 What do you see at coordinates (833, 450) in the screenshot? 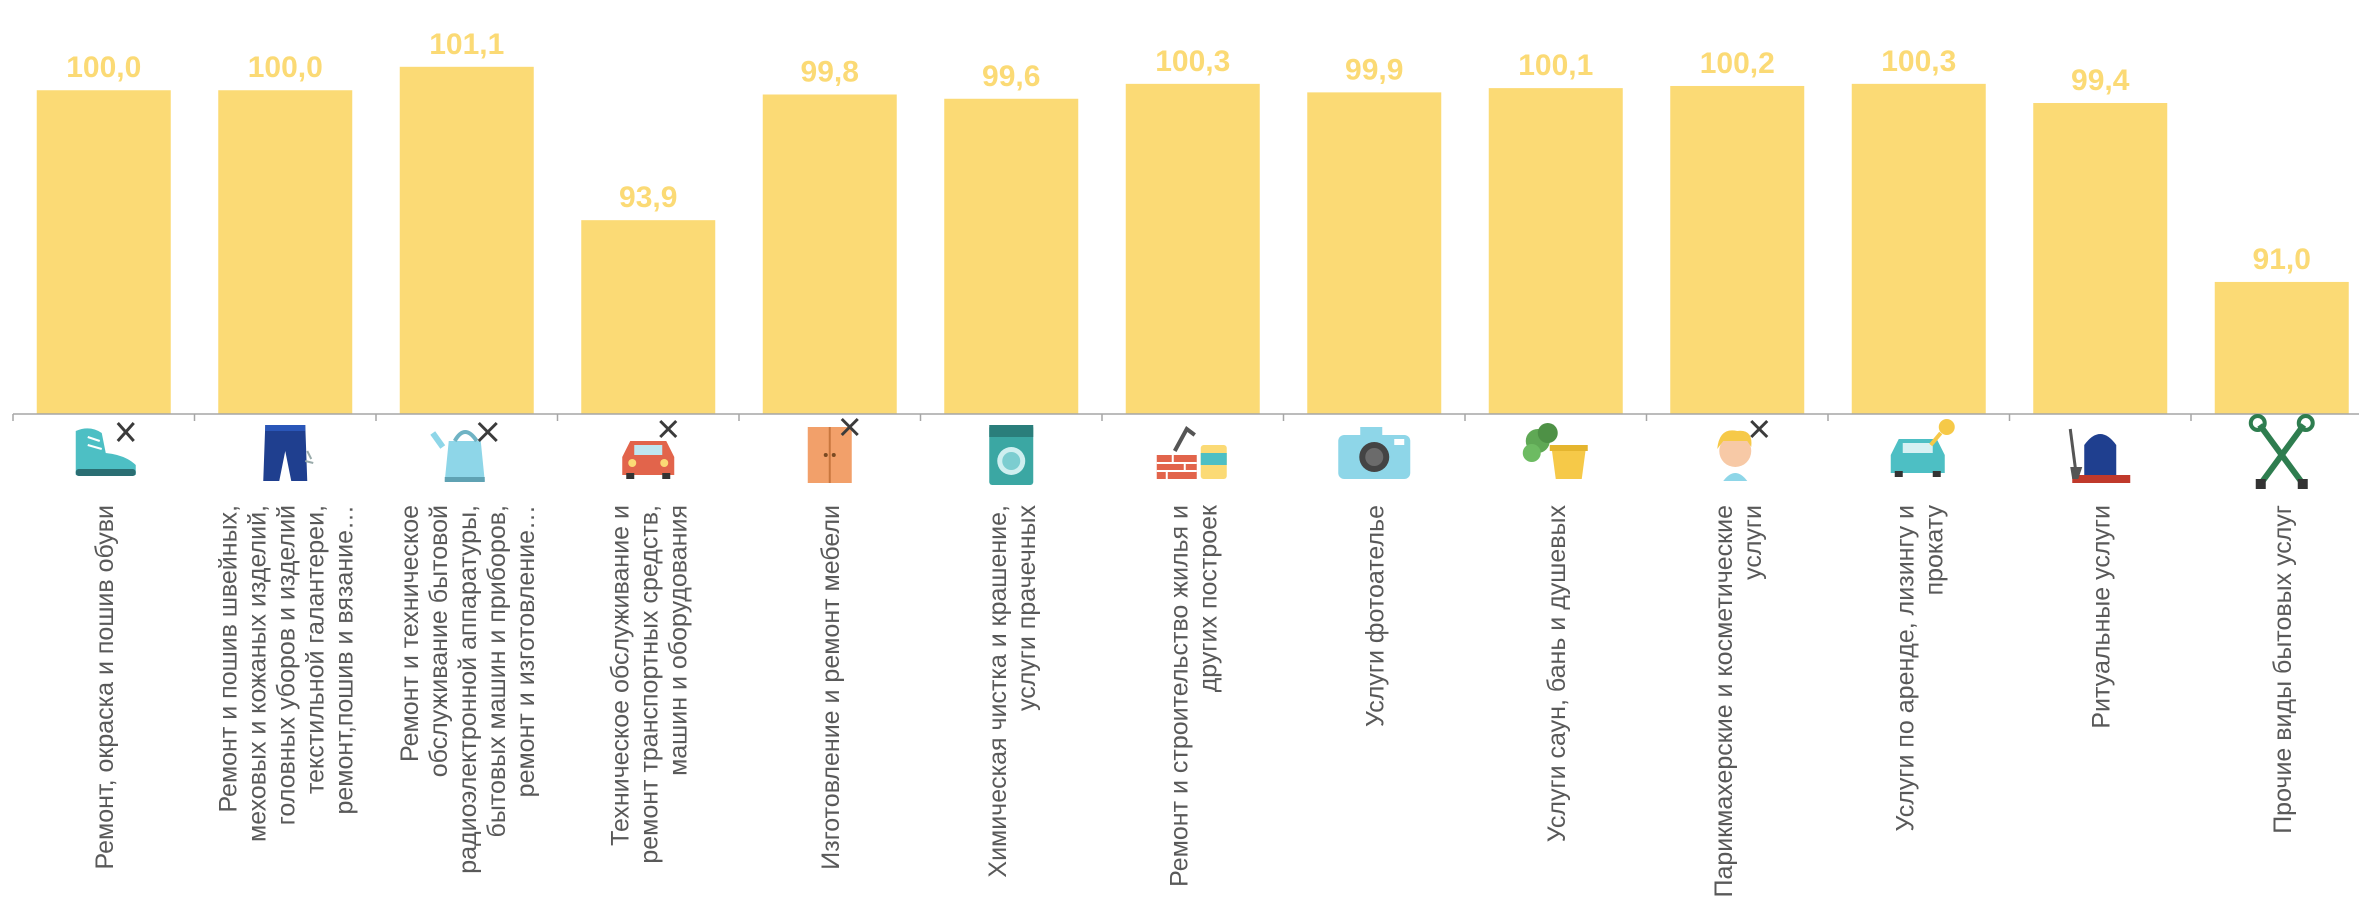
I see `wardrobe-icon` at bounding box center [833, 450].